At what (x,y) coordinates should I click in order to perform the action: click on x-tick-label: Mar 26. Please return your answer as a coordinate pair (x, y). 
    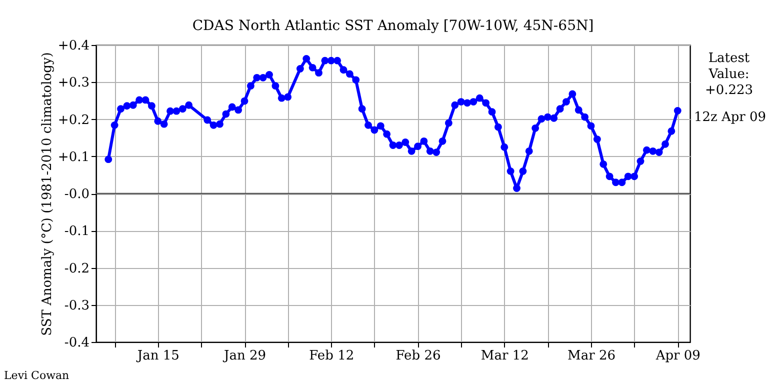
    Looking at the image, I should click on (592, 356).